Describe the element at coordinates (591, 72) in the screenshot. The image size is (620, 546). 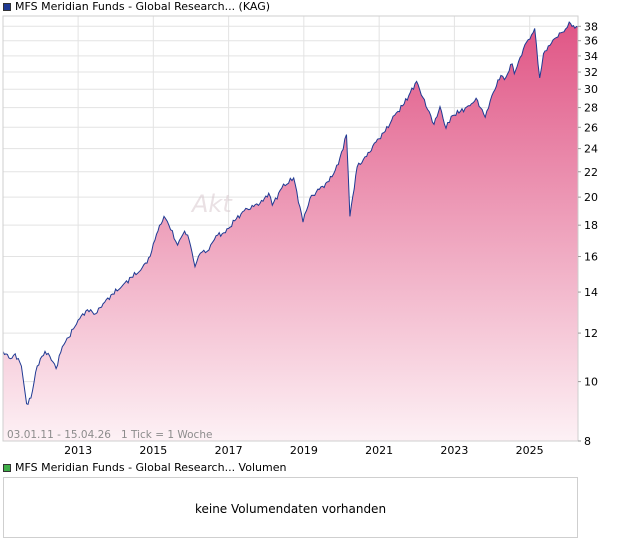
I see `y-tick-label: 32` at that location.